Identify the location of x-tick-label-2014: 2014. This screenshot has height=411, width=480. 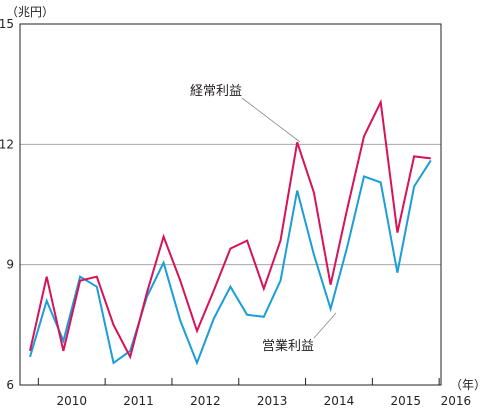
(339, 401).